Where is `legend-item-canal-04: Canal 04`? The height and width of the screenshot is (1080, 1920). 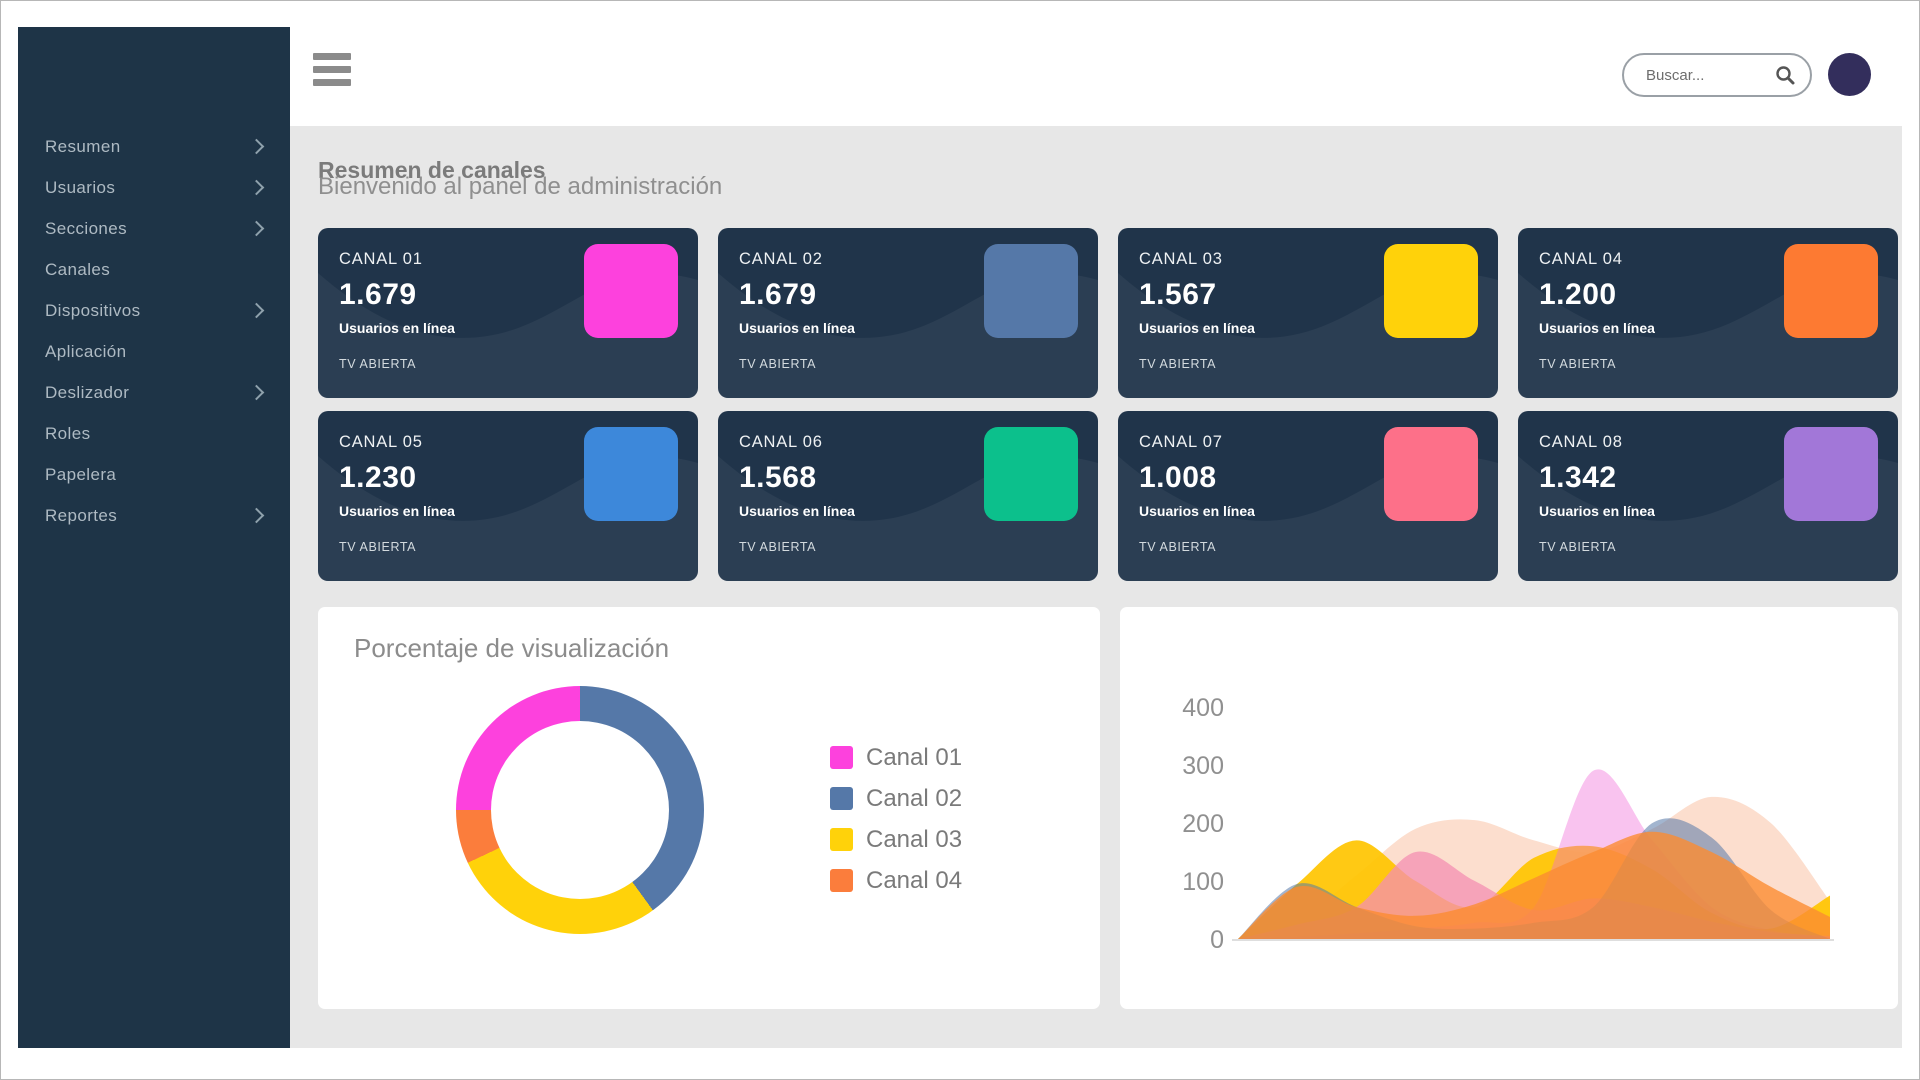 legend-item-canal-04: Canal 04 is located at coordinates (896, 880).